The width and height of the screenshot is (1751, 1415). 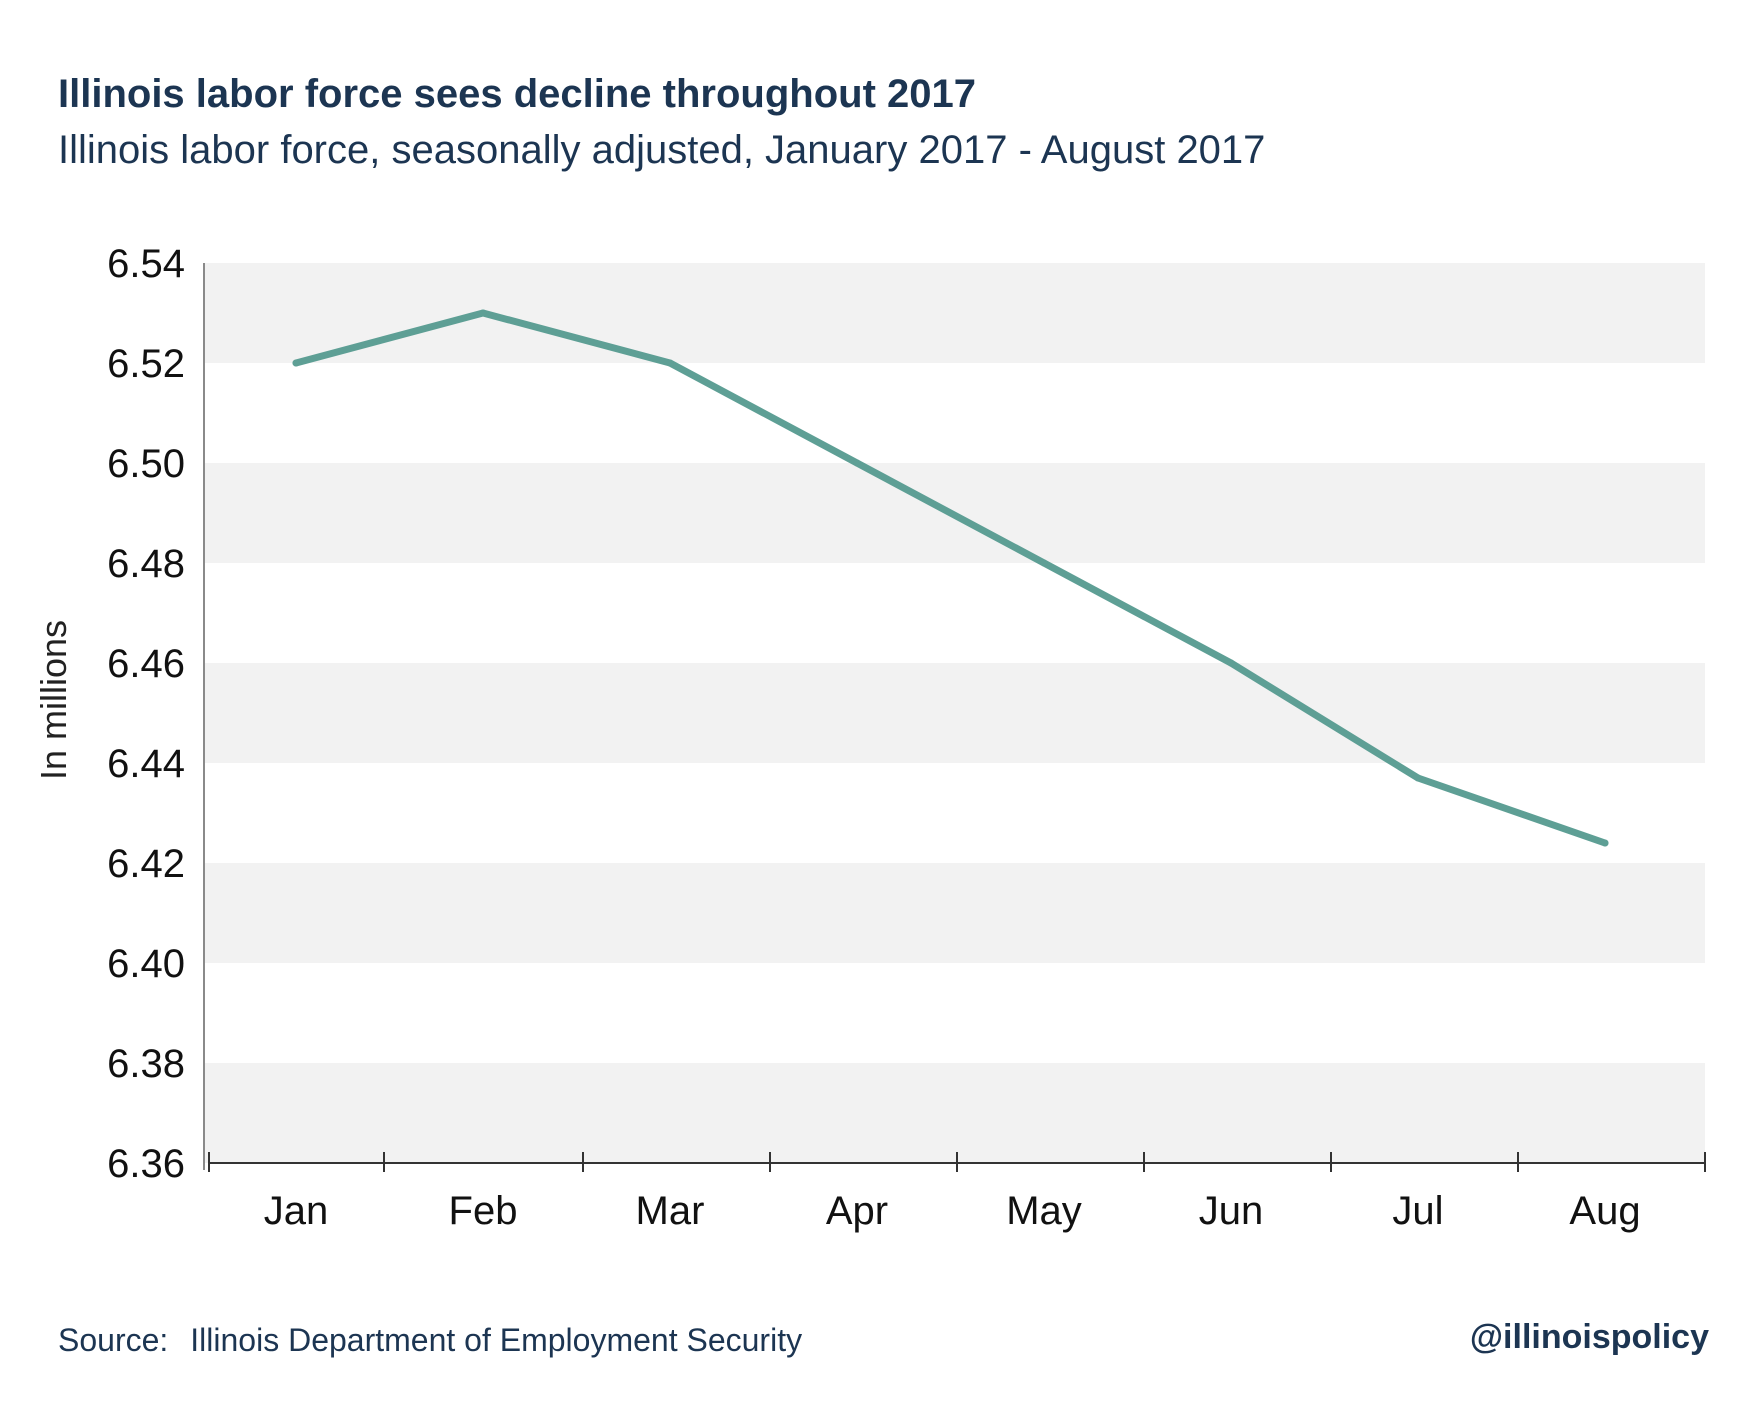 What do you see at coordinates (1231, 1211) in the screenshot?
I see `x-tick-label: Jun` at bounding box center [1231, 1211].